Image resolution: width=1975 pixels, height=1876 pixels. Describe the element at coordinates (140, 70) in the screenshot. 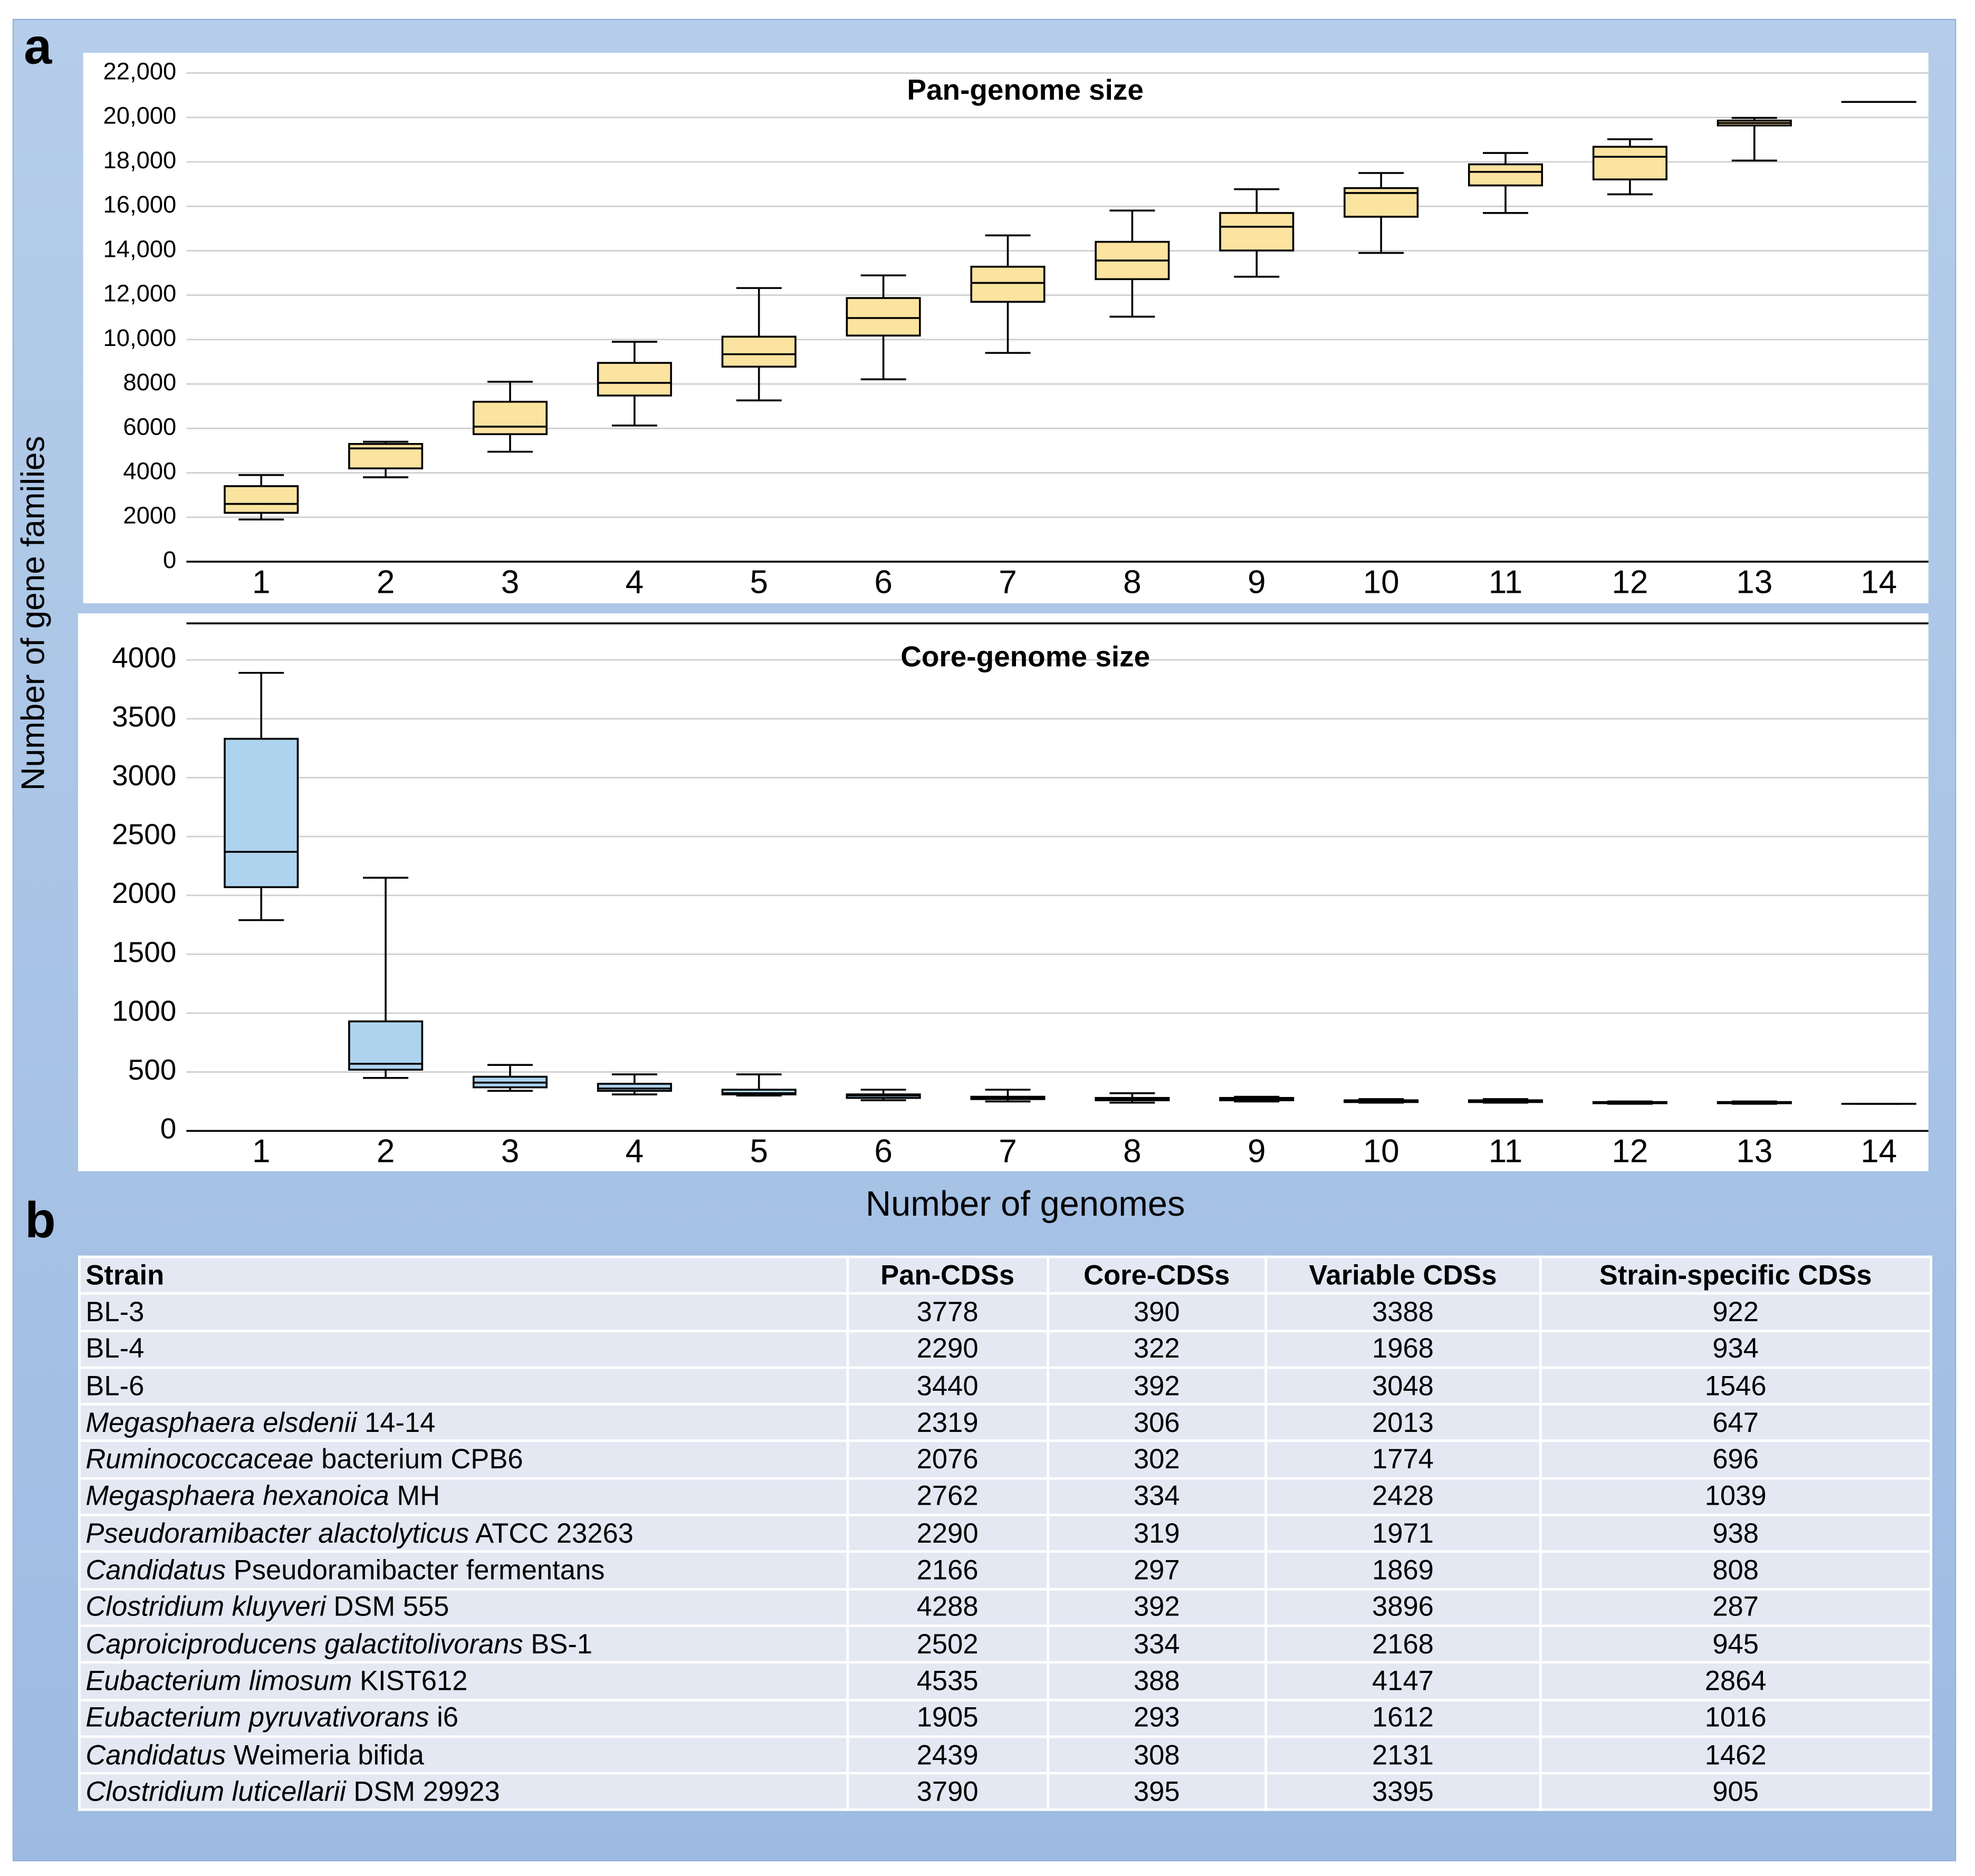

I see `y-tick-label: 22,000` at that location.